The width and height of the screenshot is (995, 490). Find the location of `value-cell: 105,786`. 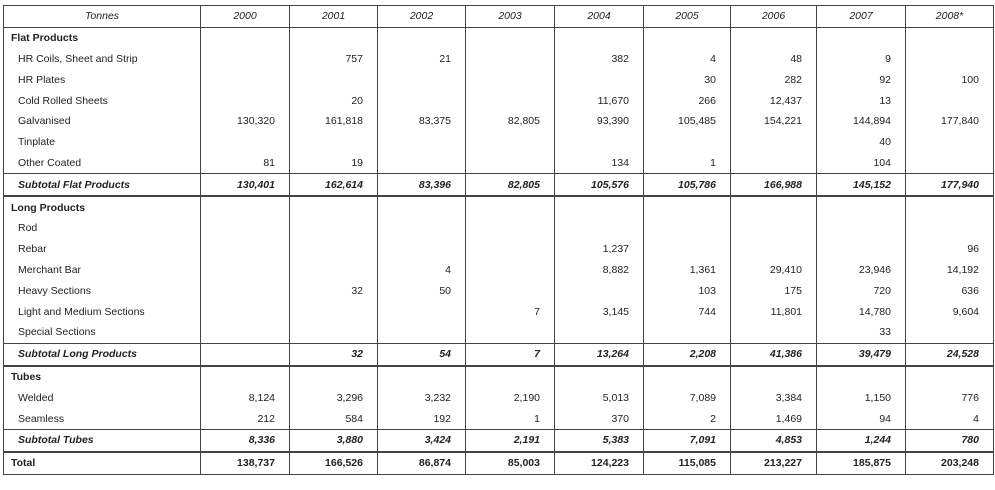

value-cell: 105,786 is located at coordinates (687, 185).